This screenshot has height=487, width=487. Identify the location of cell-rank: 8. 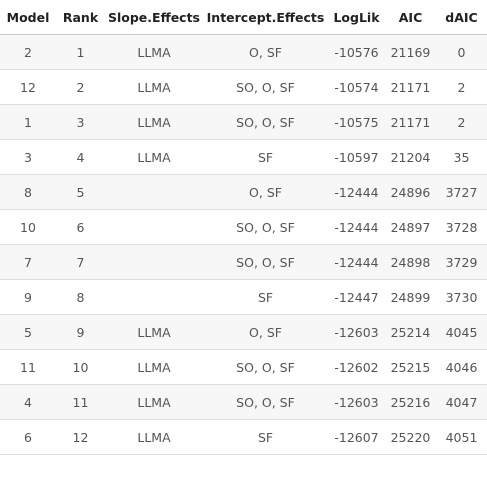
(80, 297).